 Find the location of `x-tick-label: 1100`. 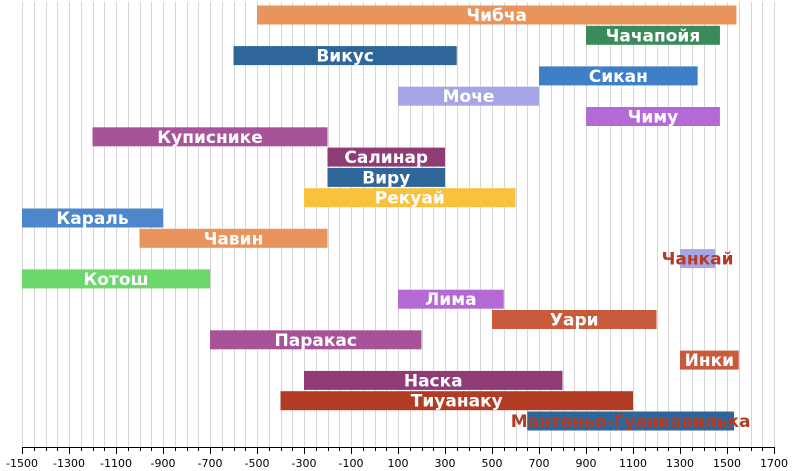

x-tick-label: 1100 is located at coordinates (633, 463).